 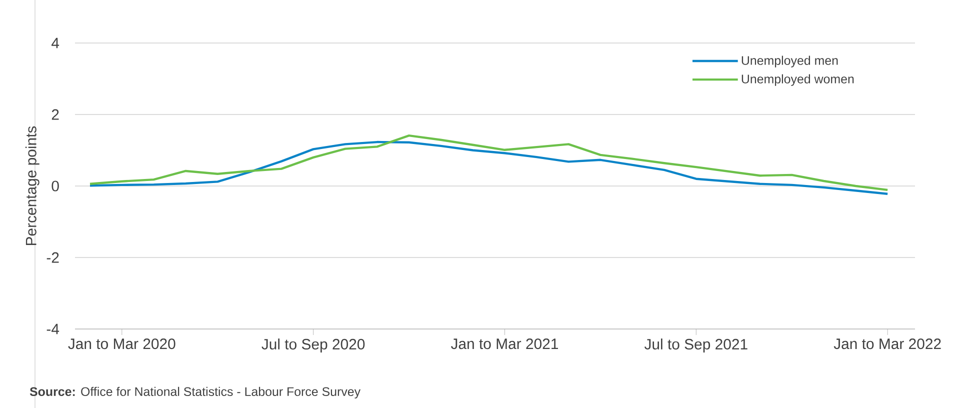 What do you see at coordinates (798, 80) in the screenshot?
I see `legend-label: Unemployed women` at bounding box center [798, 80].